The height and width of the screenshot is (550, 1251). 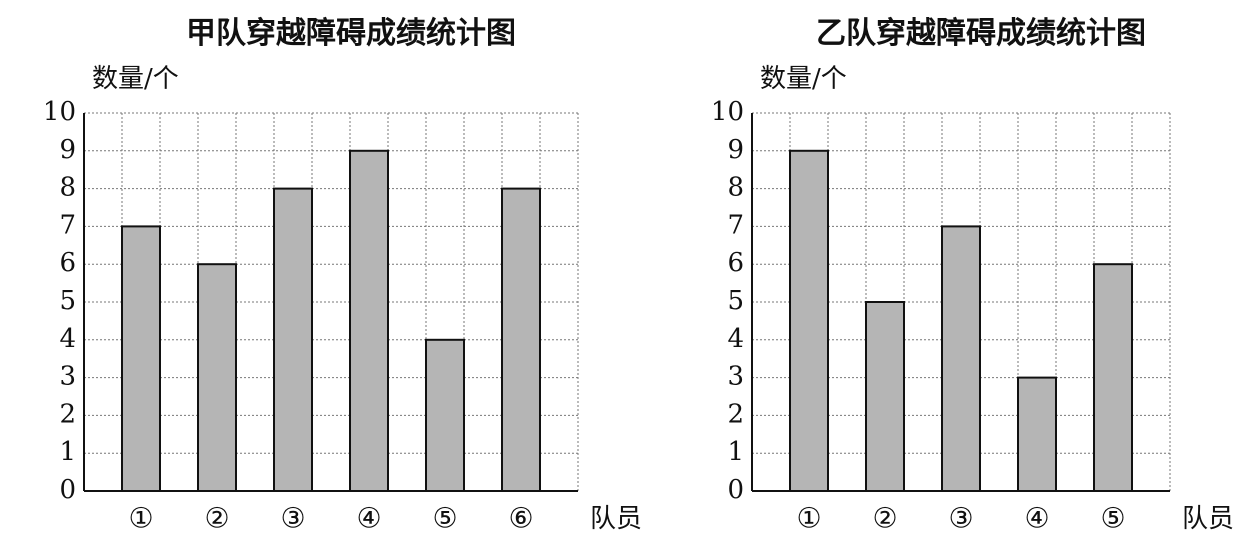 What do you see at coordinates (520, 518) in the screenshot?
I see `x-tick-label: ⑥` at bounding box center [520, 518].